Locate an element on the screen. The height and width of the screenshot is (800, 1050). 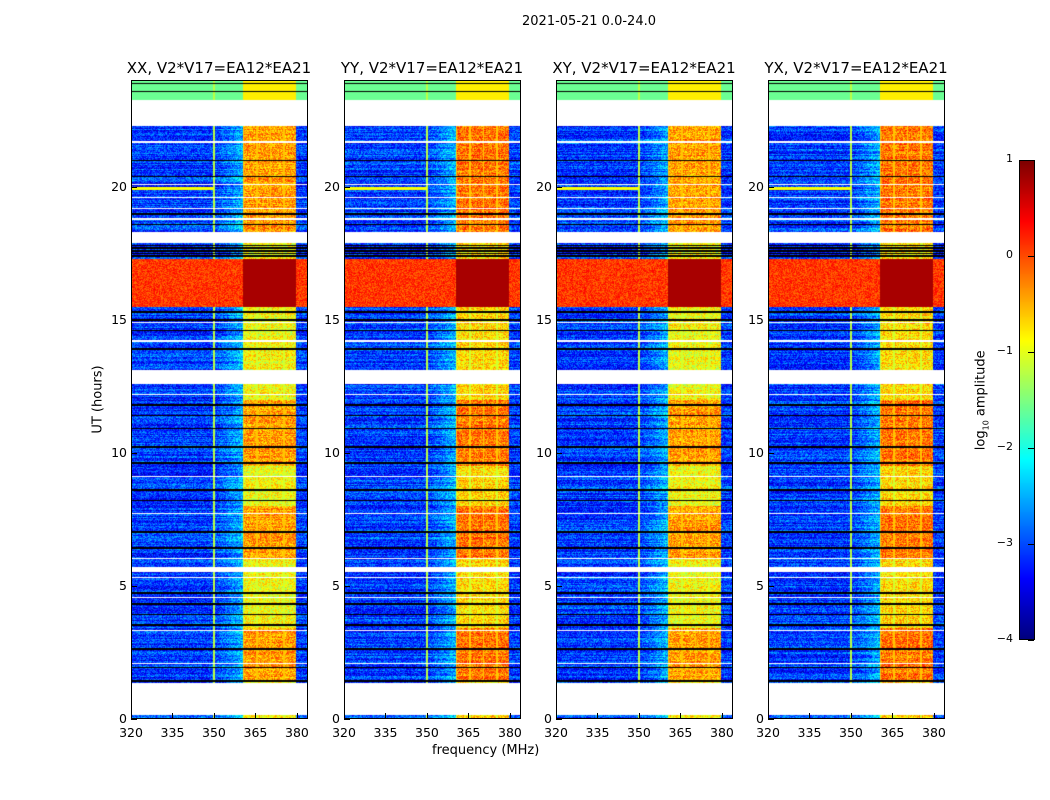
colorbar-tick-label: −3 is located at coordinates (1004, 542).